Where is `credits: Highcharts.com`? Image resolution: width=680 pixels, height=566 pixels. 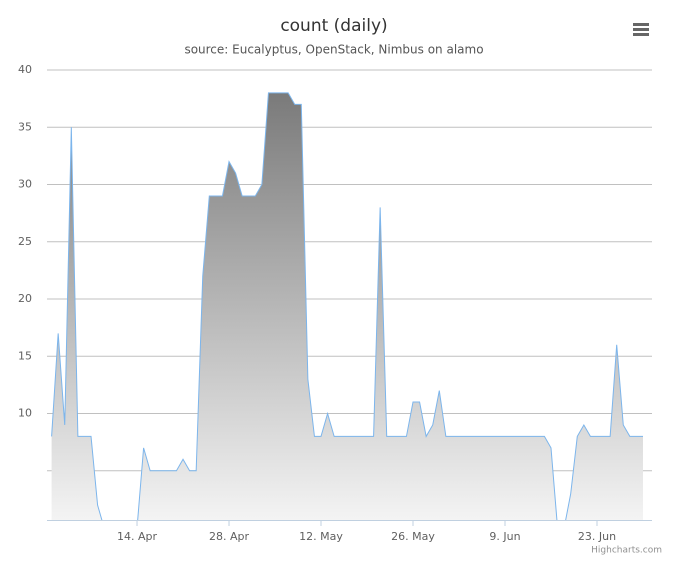 credits: Highcharts.com is located at coordinates (626, 551).